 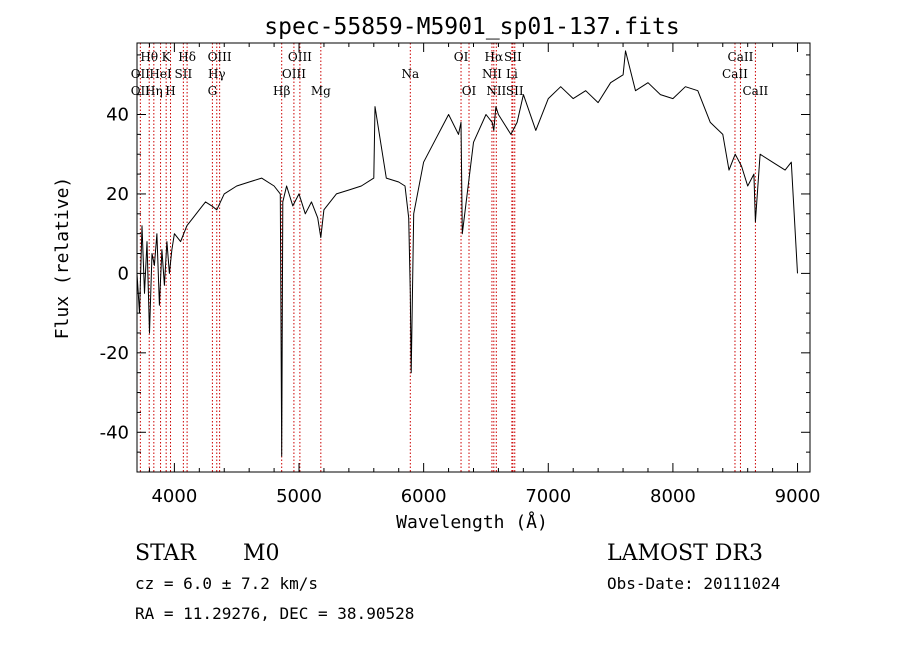 What do you see at coordinates (755, 91) in the screenshot?
I see `line-label-27: CaII` at bounding box center [755, 91].